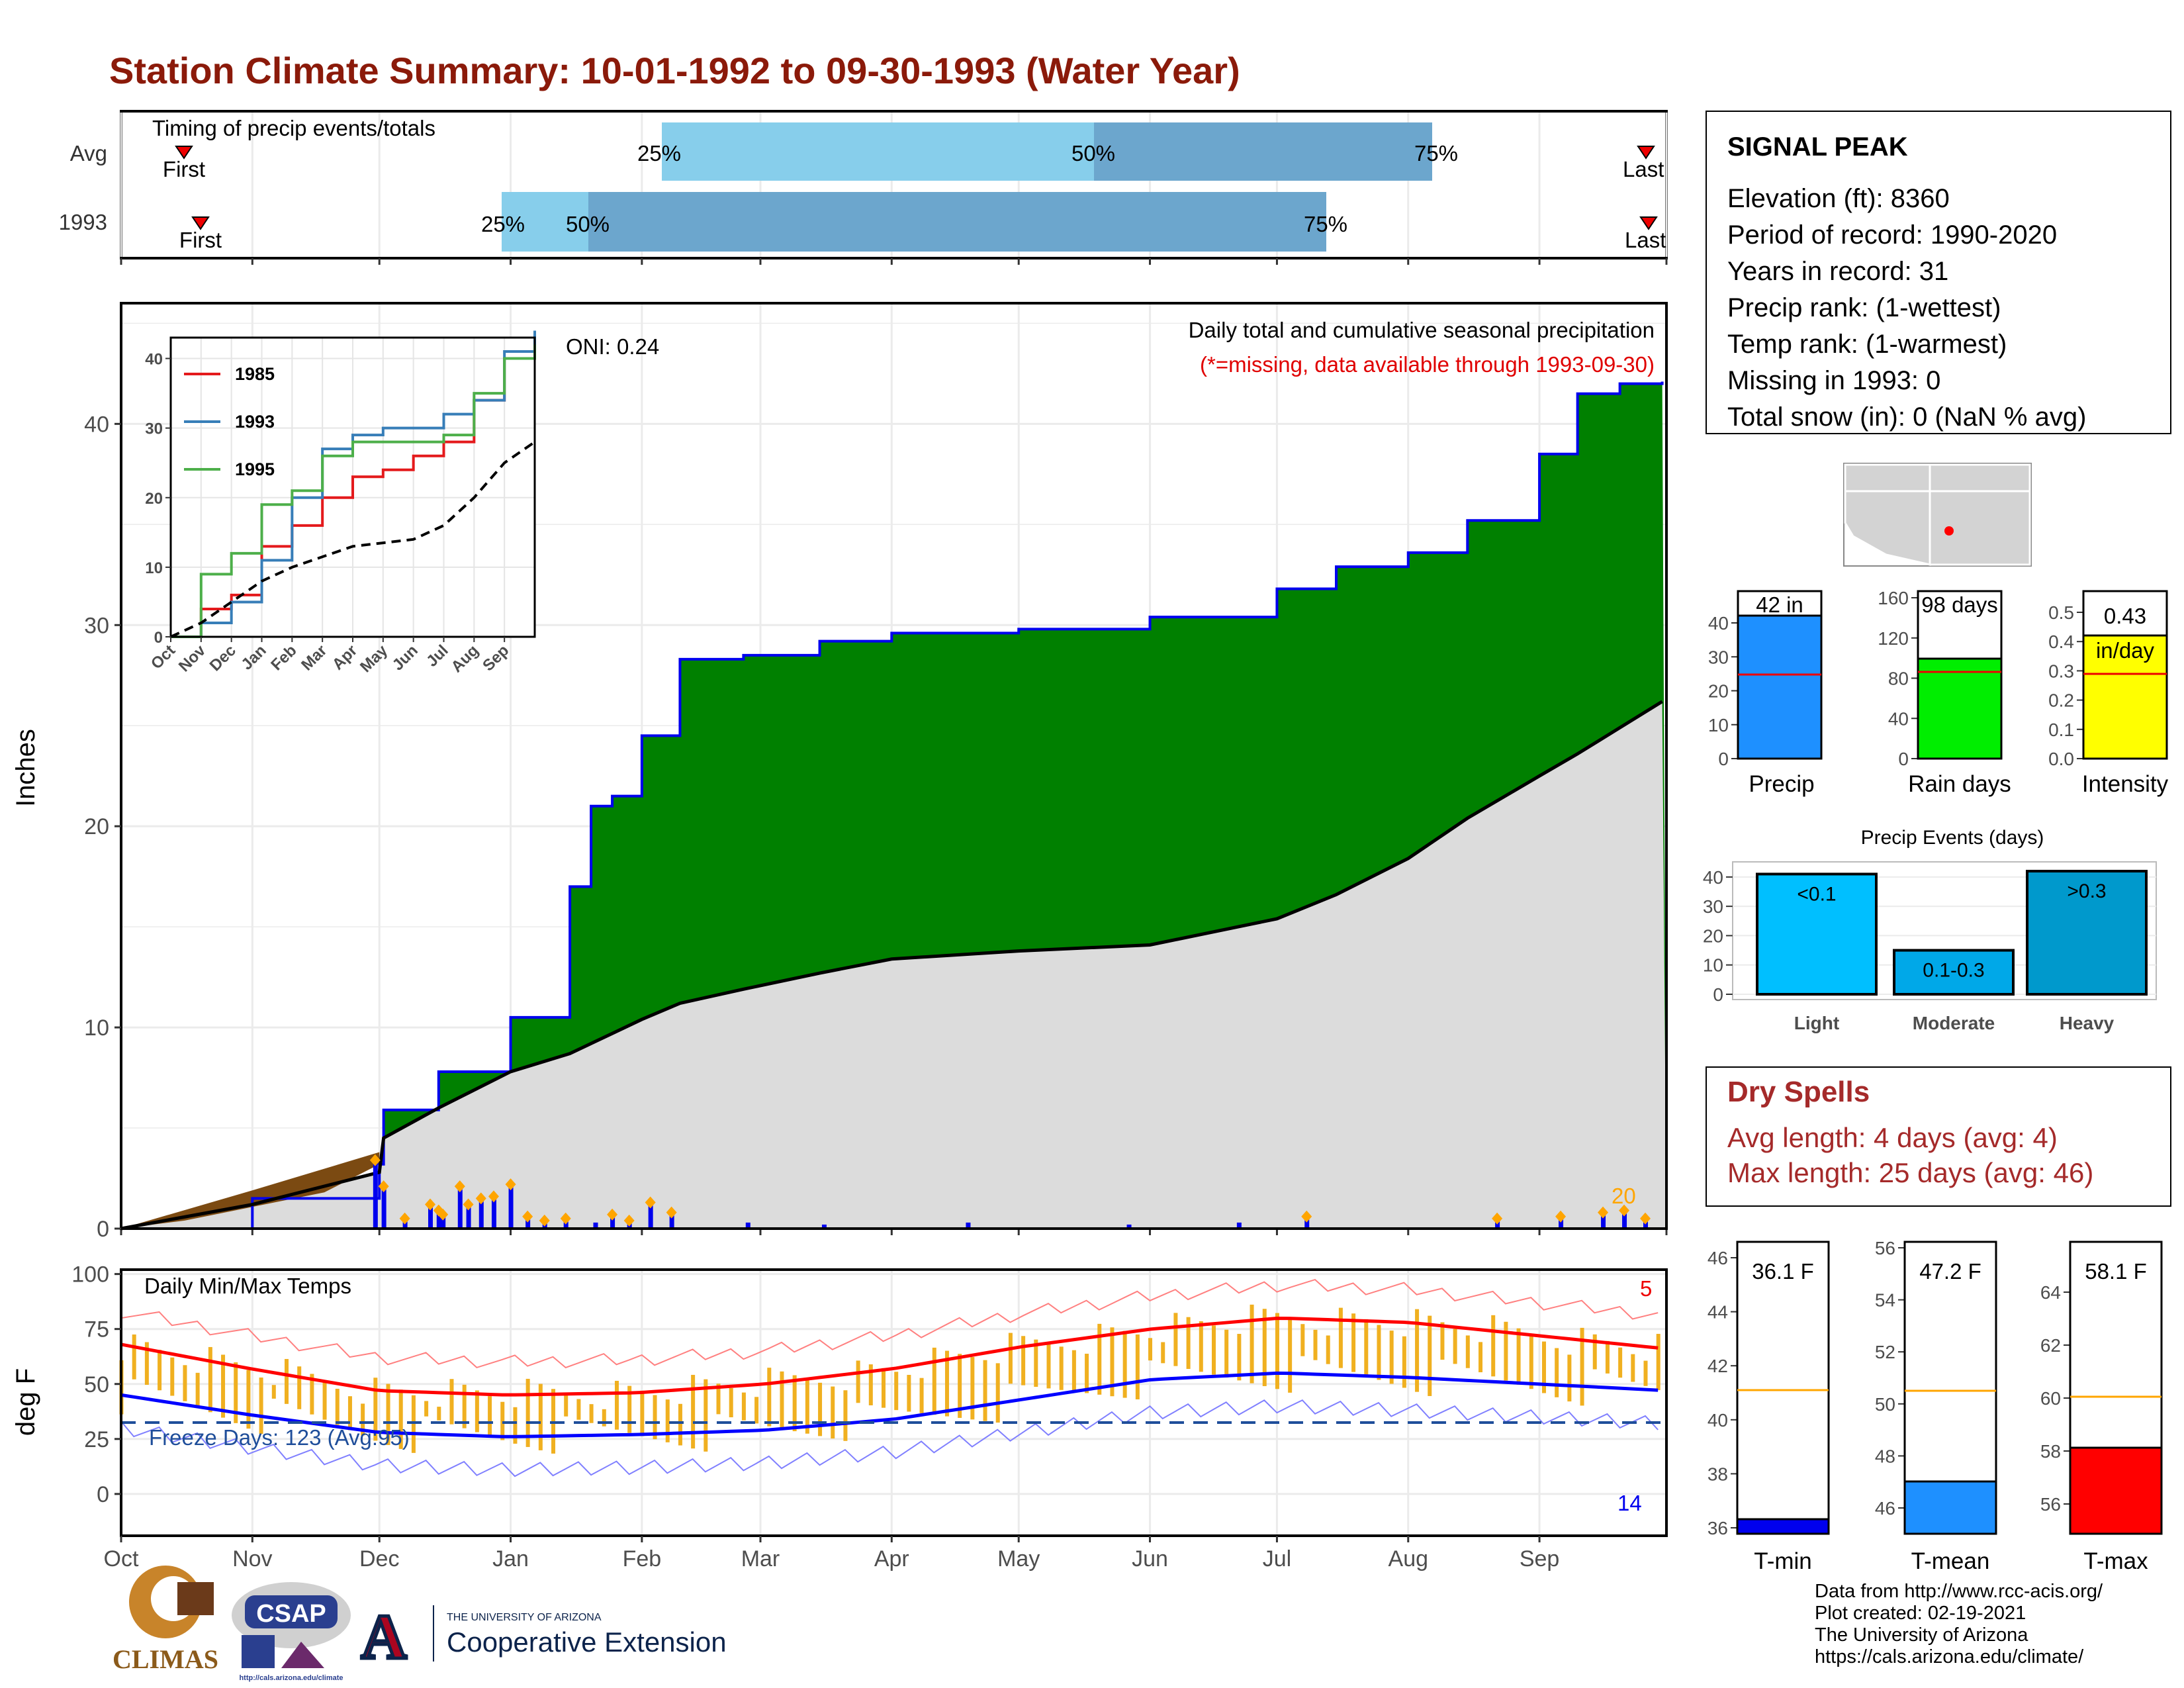 This screenshot has width=2184, height=1688. Describe the element at coordinates (1263, 151) in the screenshot. I see `timing-avg-bar-dark` at that location.